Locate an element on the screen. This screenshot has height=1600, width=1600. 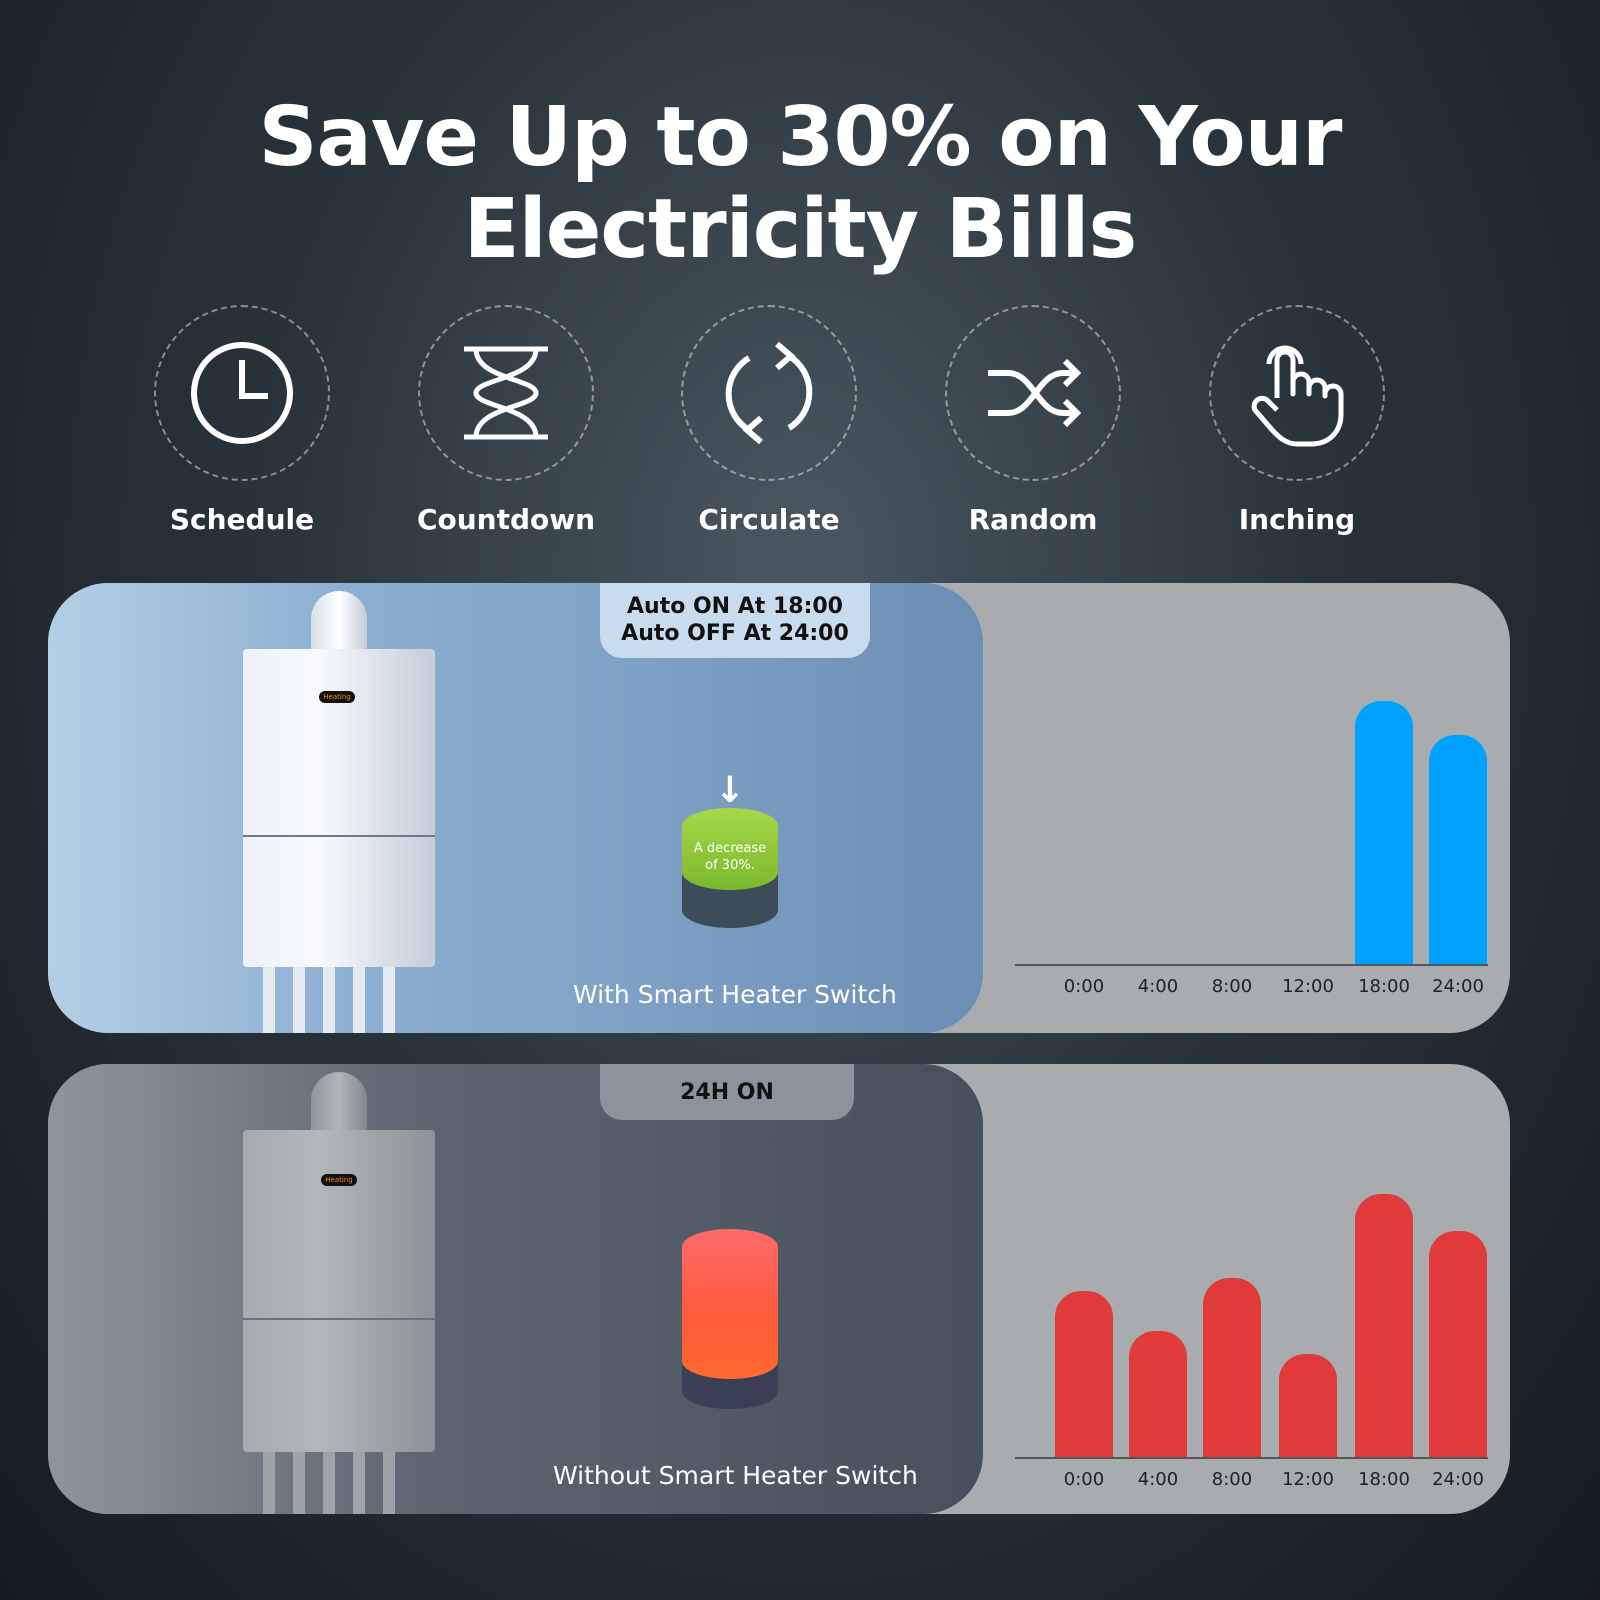
clock-icon is located at coordinates (242, 393).